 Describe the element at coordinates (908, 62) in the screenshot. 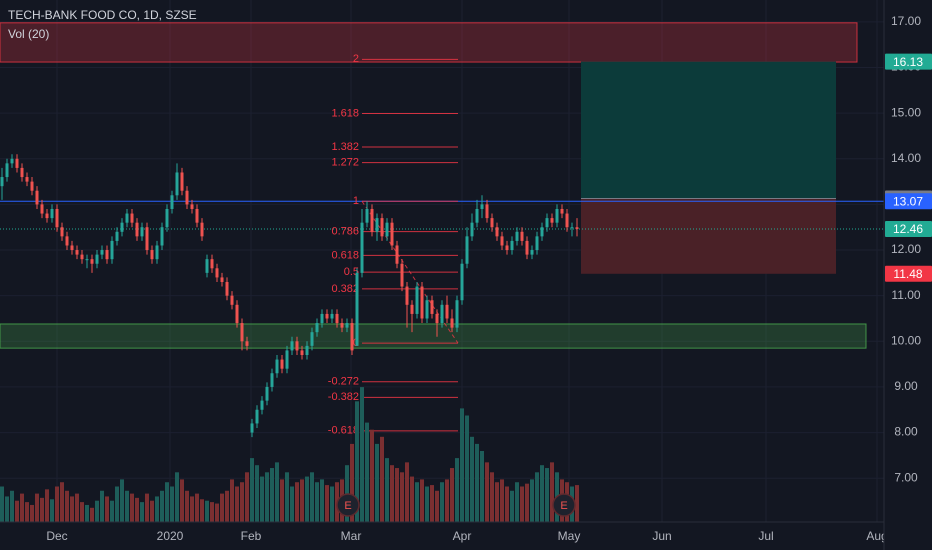

I see `price-tag-label: 16.13` at that location.